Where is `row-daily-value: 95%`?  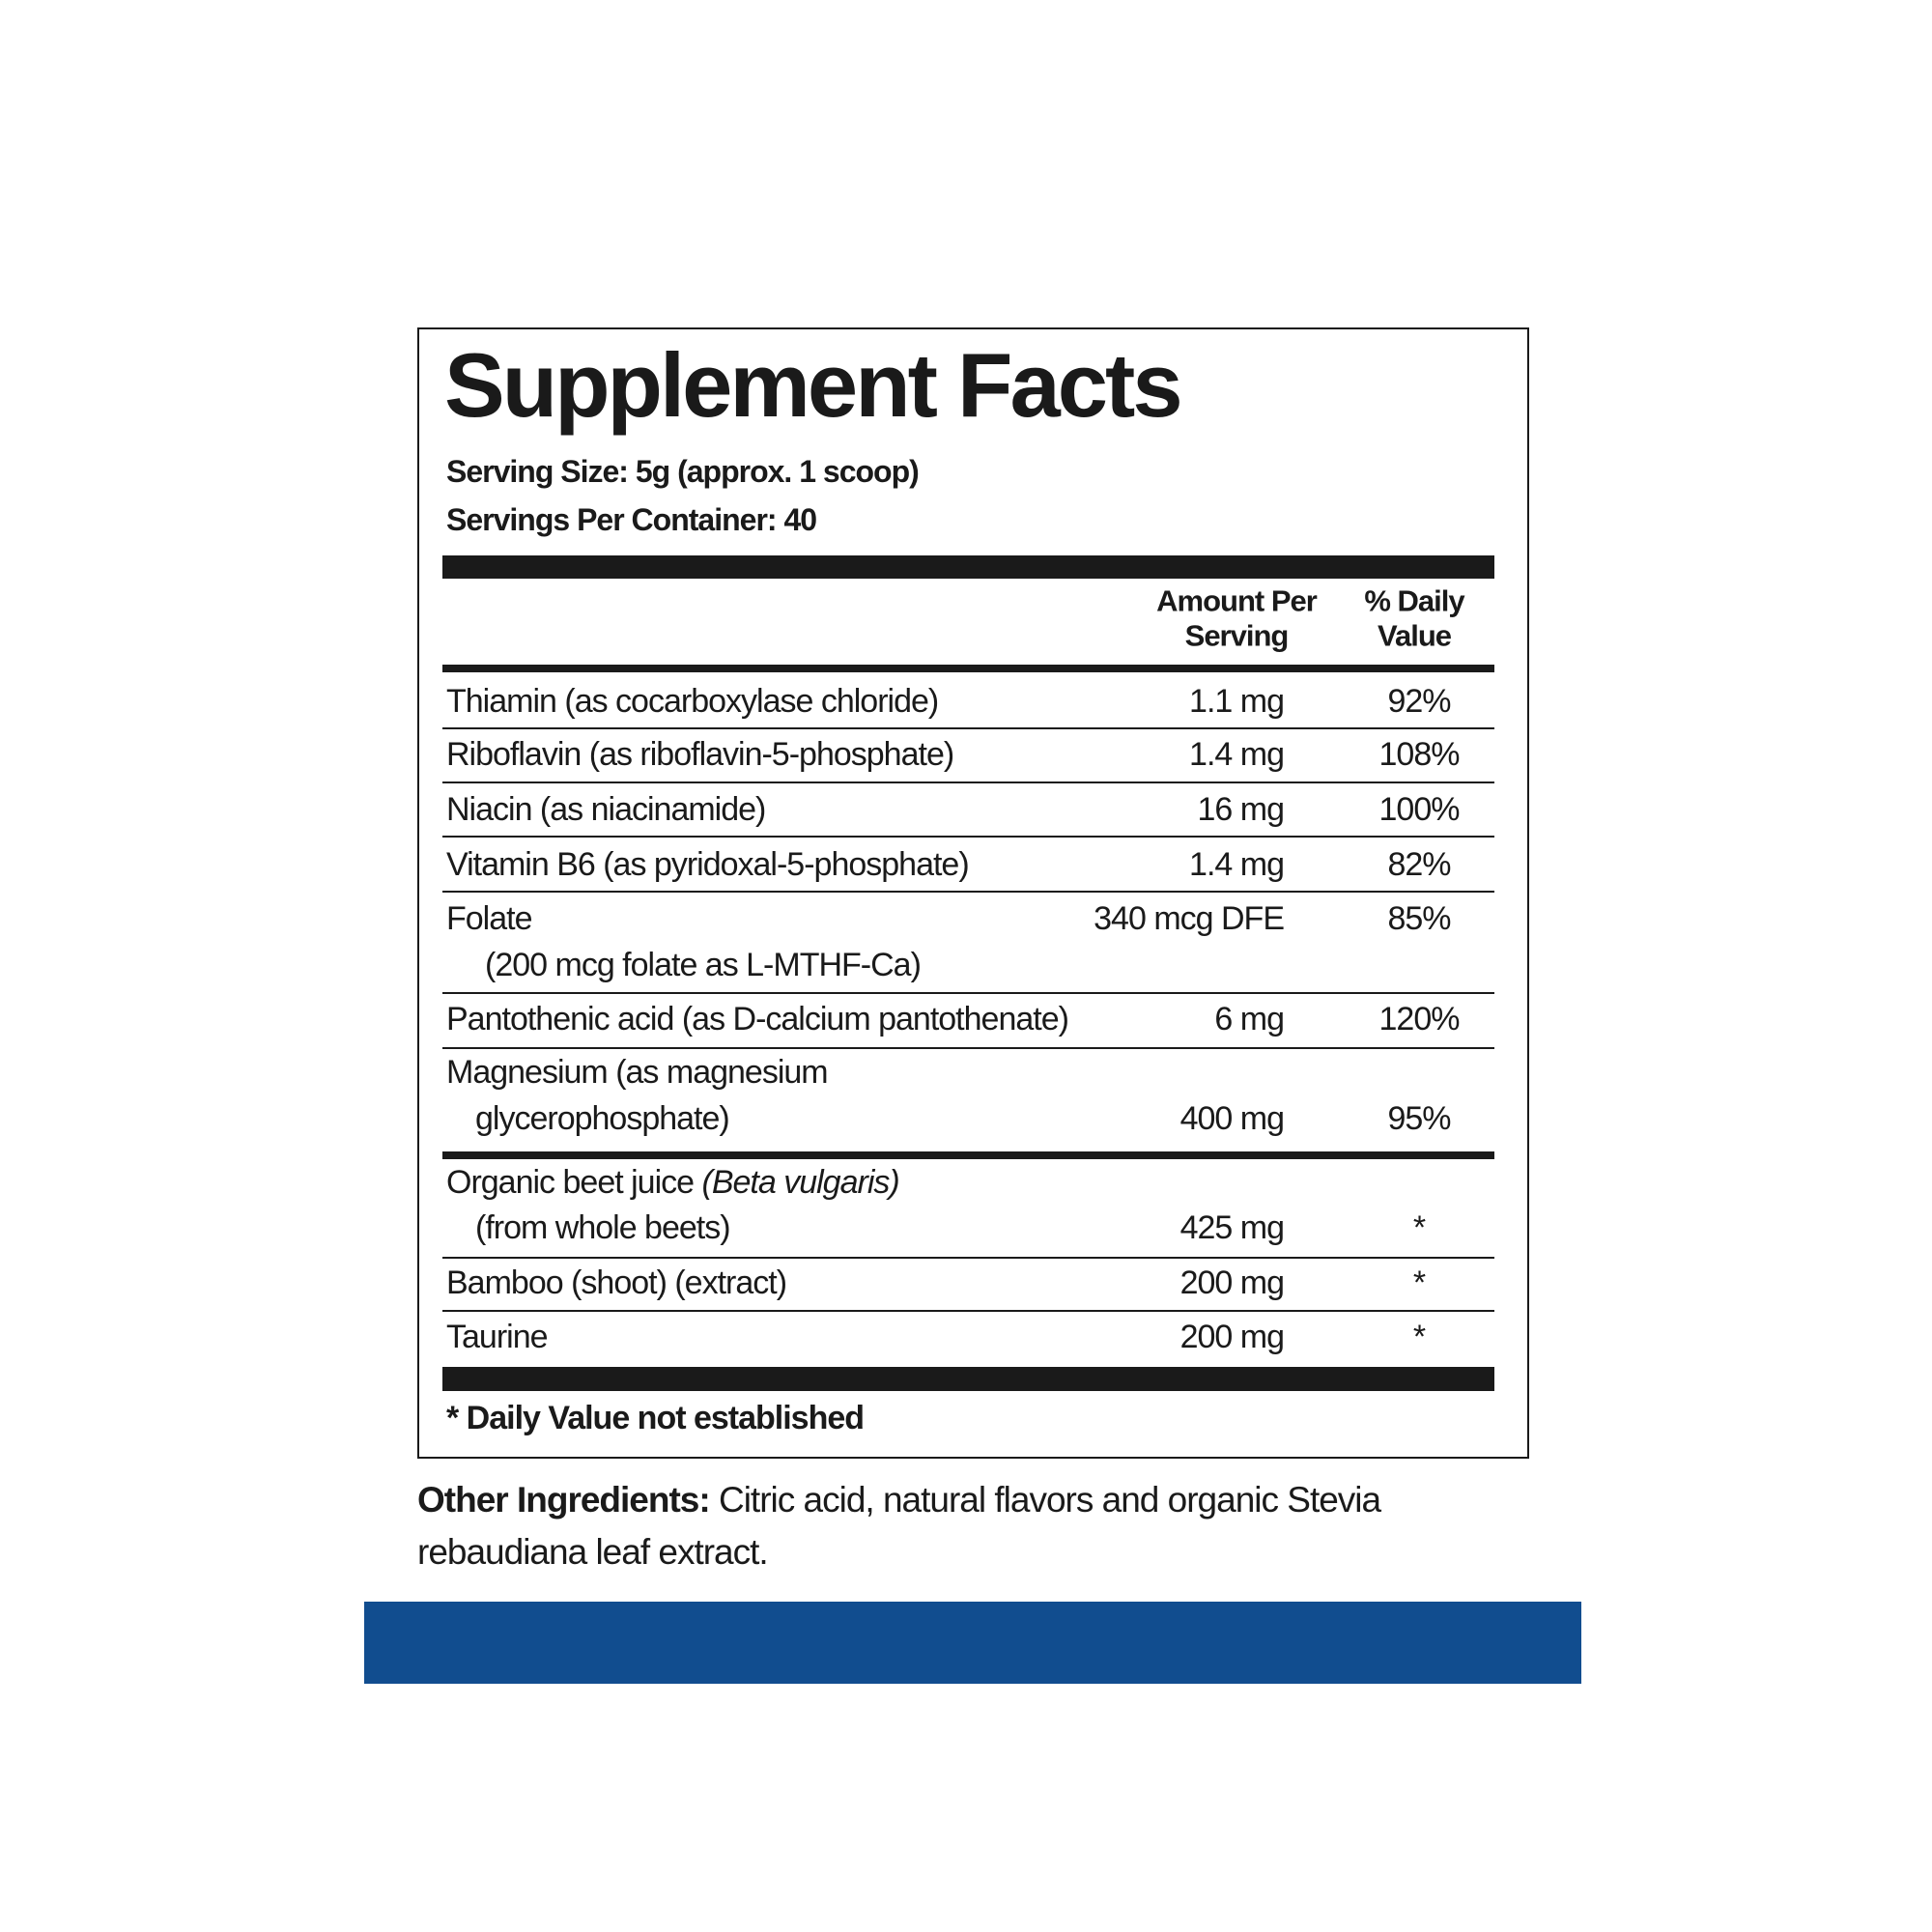
row-daily-value: 95% is located at coordinates (1419, 1118).